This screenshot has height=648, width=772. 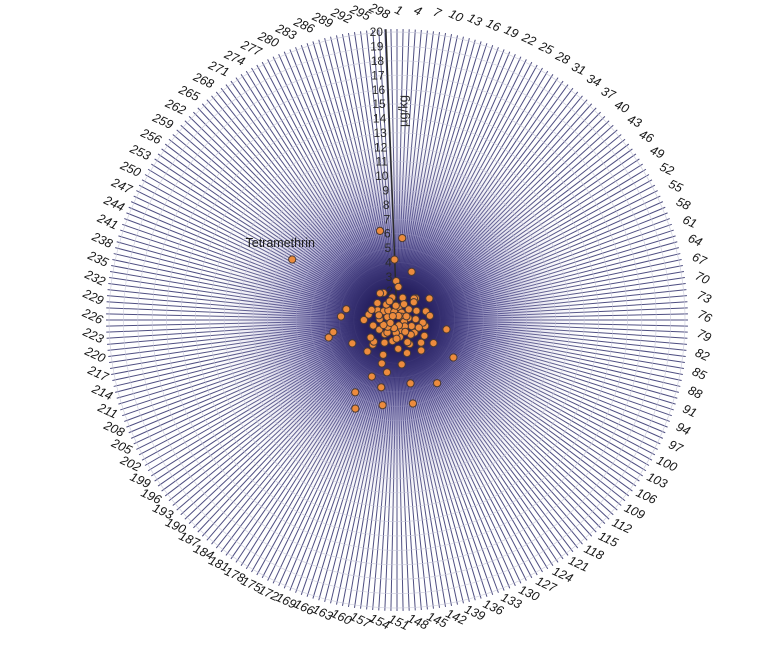 I want to click on svg-text: 49, so click(x=657, y=152).